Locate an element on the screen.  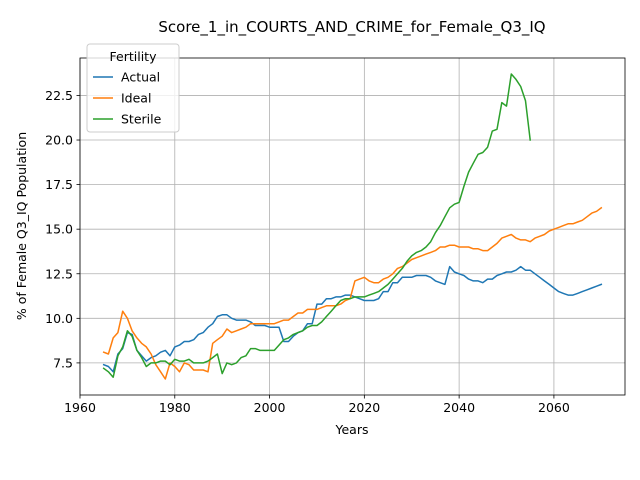
y-tick-label: 10.0 is located at coordinates (59, 318).